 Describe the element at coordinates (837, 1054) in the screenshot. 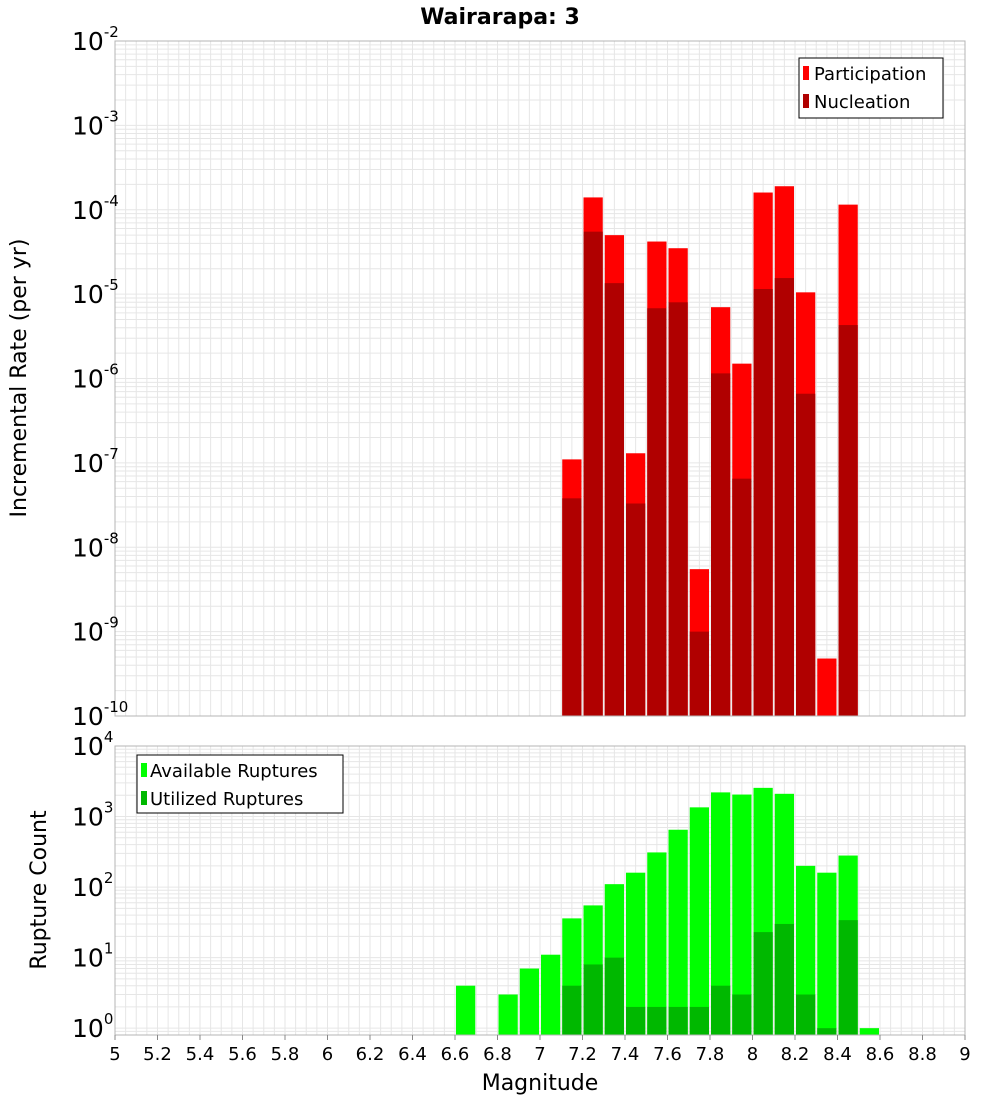

I see `x-tick-label: 8.4` at that location.